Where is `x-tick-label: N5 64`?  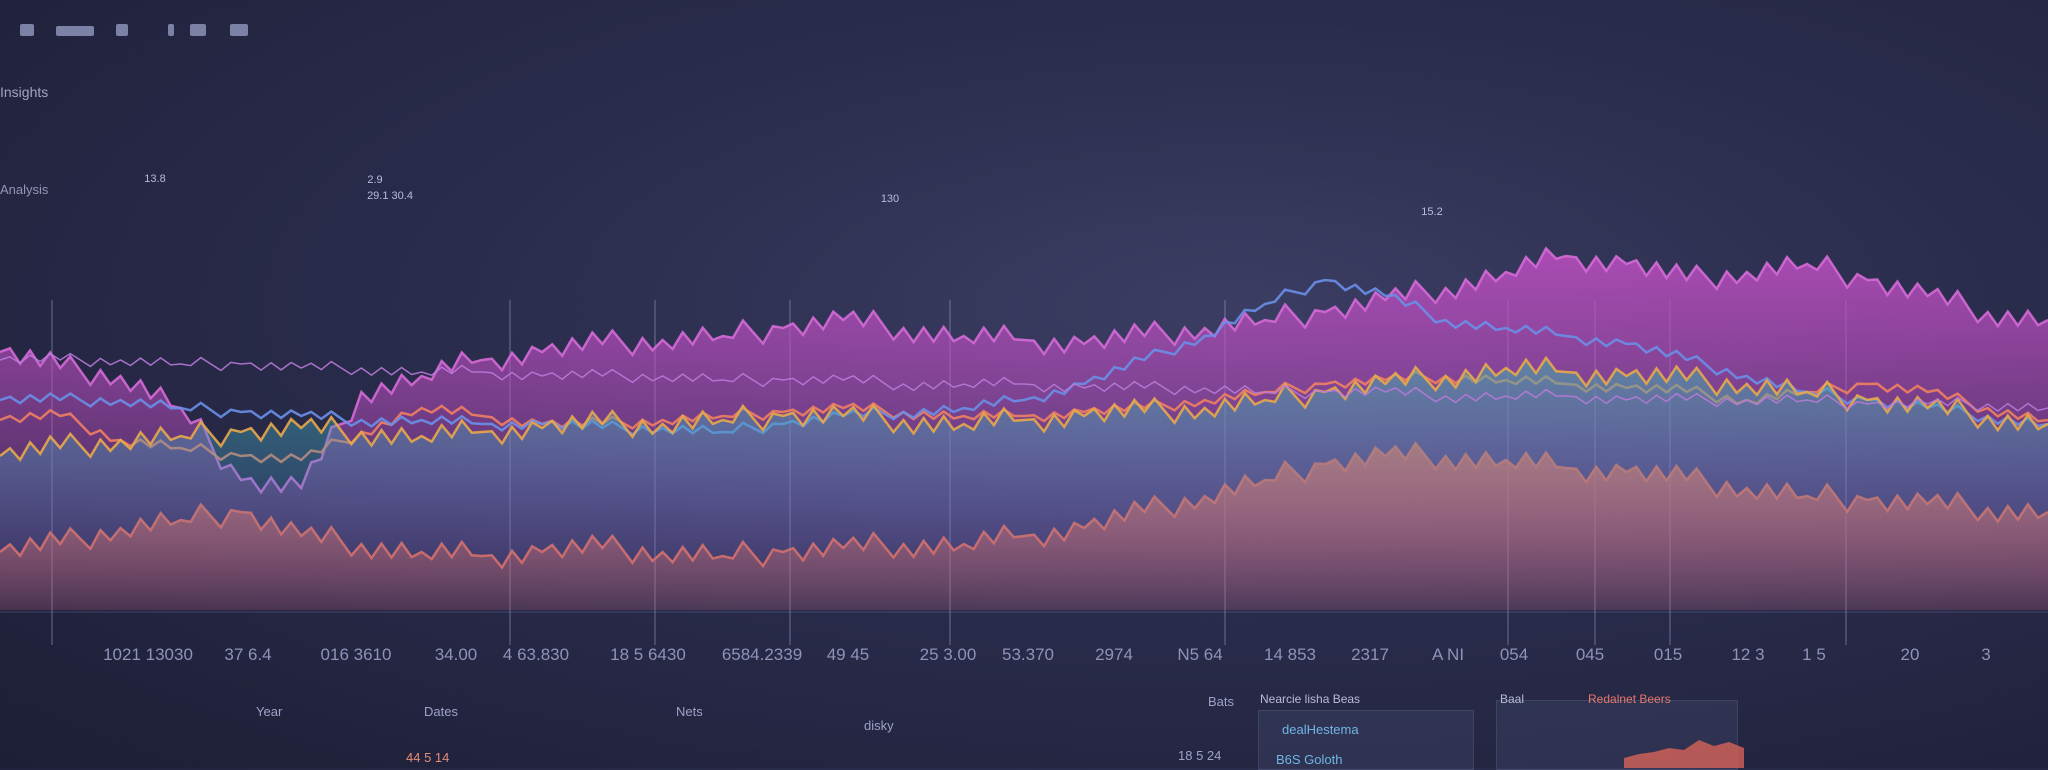
x-tick-label: N5 64 is located at coordinates (1199, 654).